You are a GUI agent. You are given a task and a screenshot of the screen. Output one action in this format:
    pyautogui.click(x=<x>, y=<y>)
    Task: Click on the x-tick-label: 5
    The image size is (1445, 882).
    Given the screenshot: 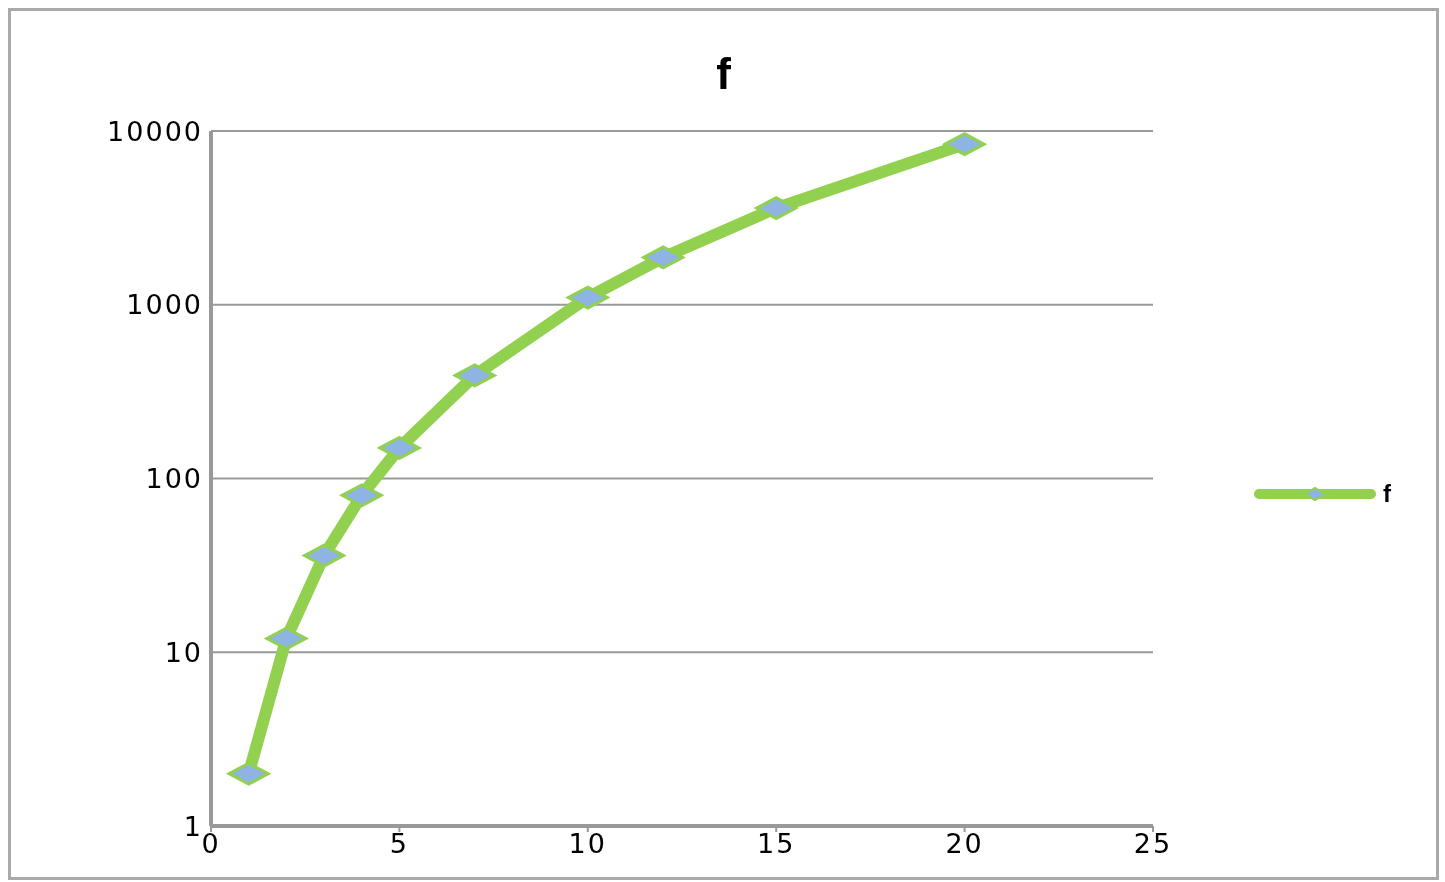 What is the action you would take?
    pyautogui.click(x=399, y=844)
    